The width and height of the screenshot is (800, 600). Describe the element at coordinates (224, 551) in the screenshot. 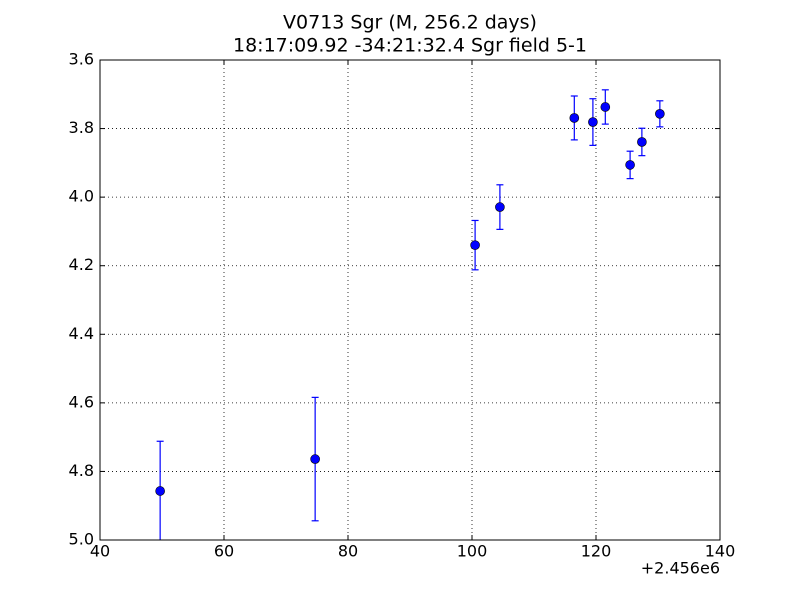

I see `x-tick-label: 60` at that location.